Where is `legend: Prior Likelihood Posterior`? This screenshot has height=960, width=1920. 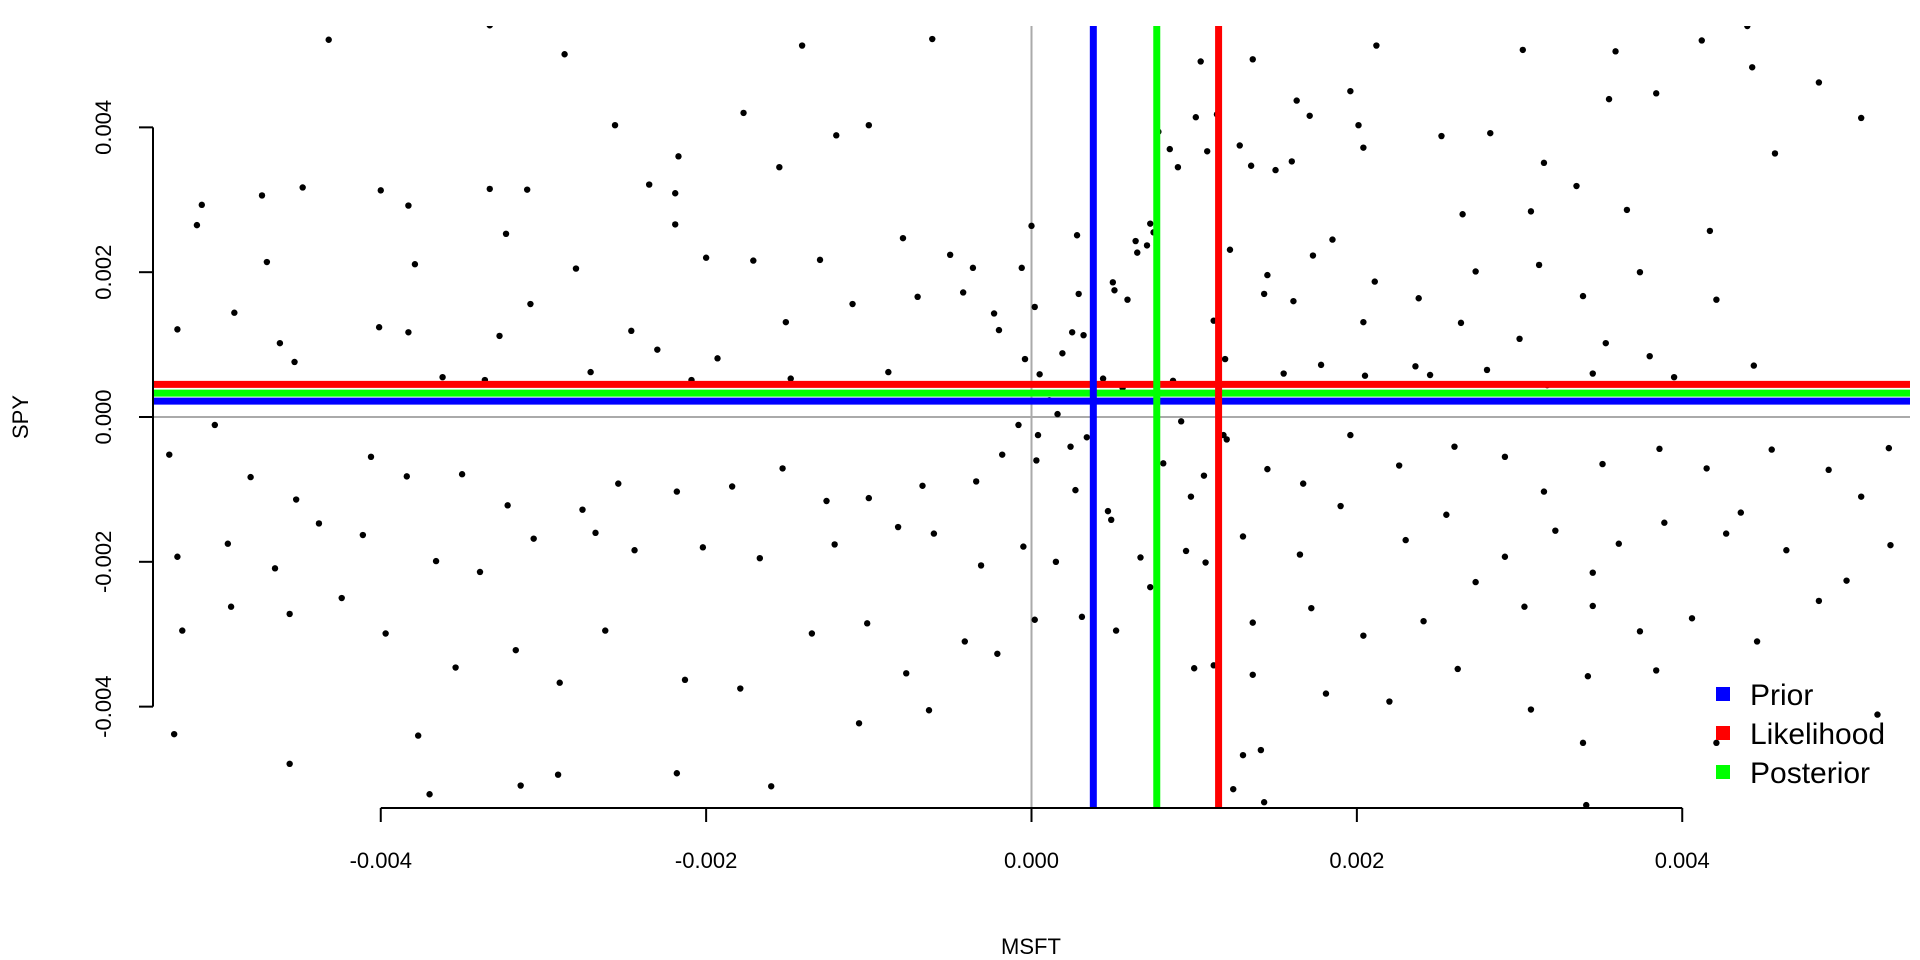 legend: Prior Likelihood Posterior is located at coordinates (1800, 734).